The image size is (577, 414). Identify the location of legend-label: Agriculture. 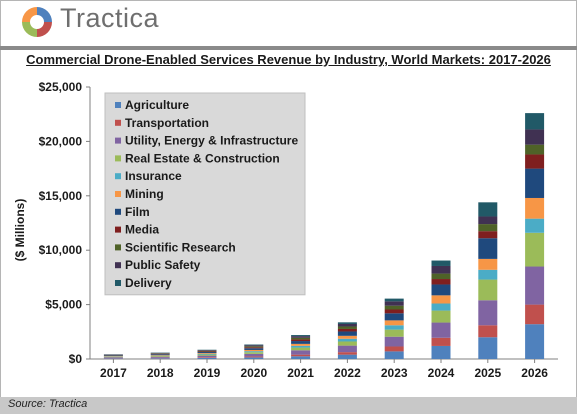
(157, 105).